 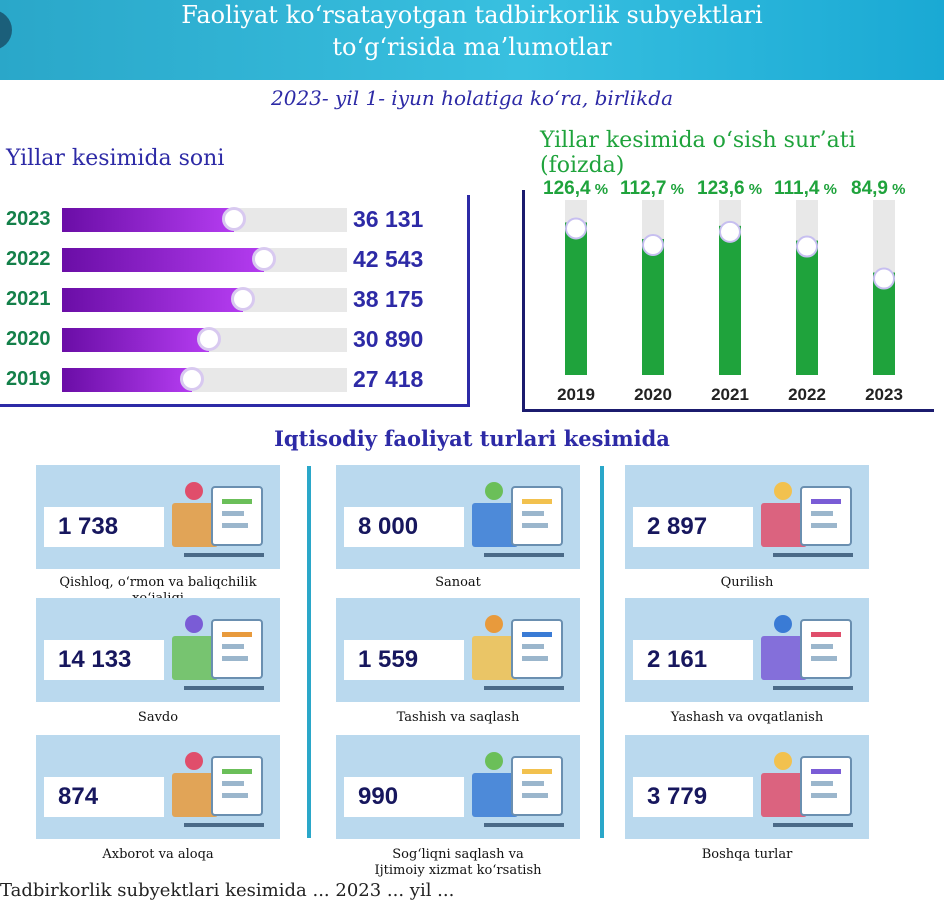 I want to click on activity-label: Axborot va aloqa, so click(x=158, y=854).